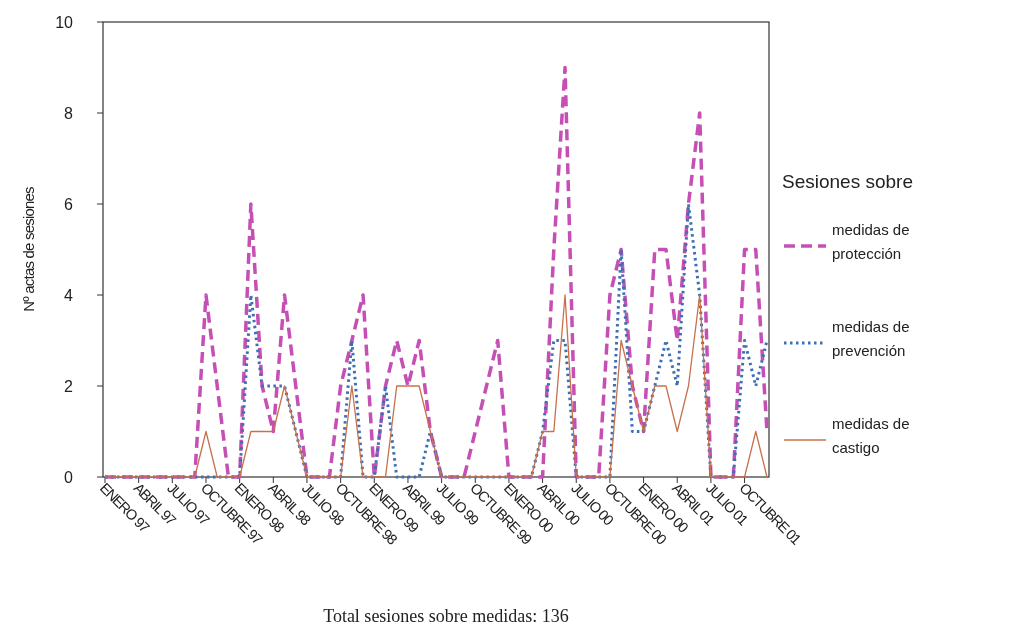 This screenshot has height=638, width=1009. Describe the element at coordinates (69, 295) in the screenshot. I see `y-tick-label: 4` at that location.